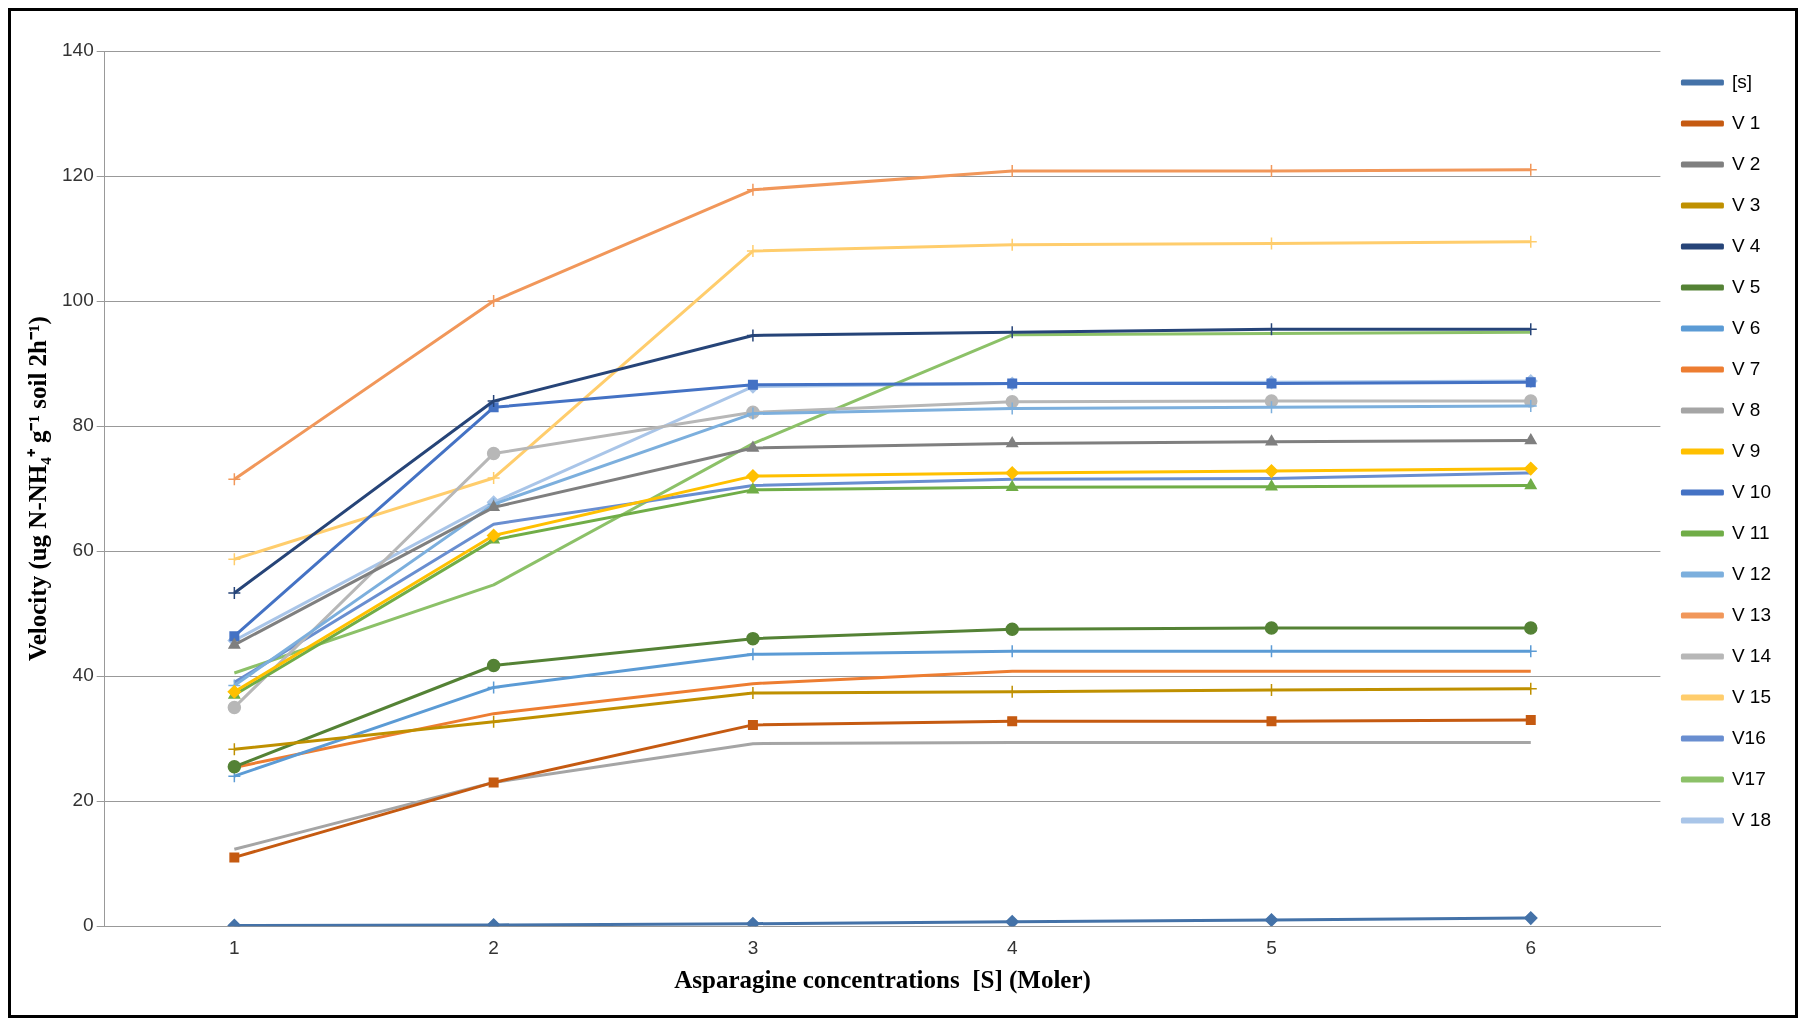 The height and width of the screenshot is (1032, 1813). I want to click on x-axis-title: Asparagine concentrations [S] (Moler), so click(882, 980).